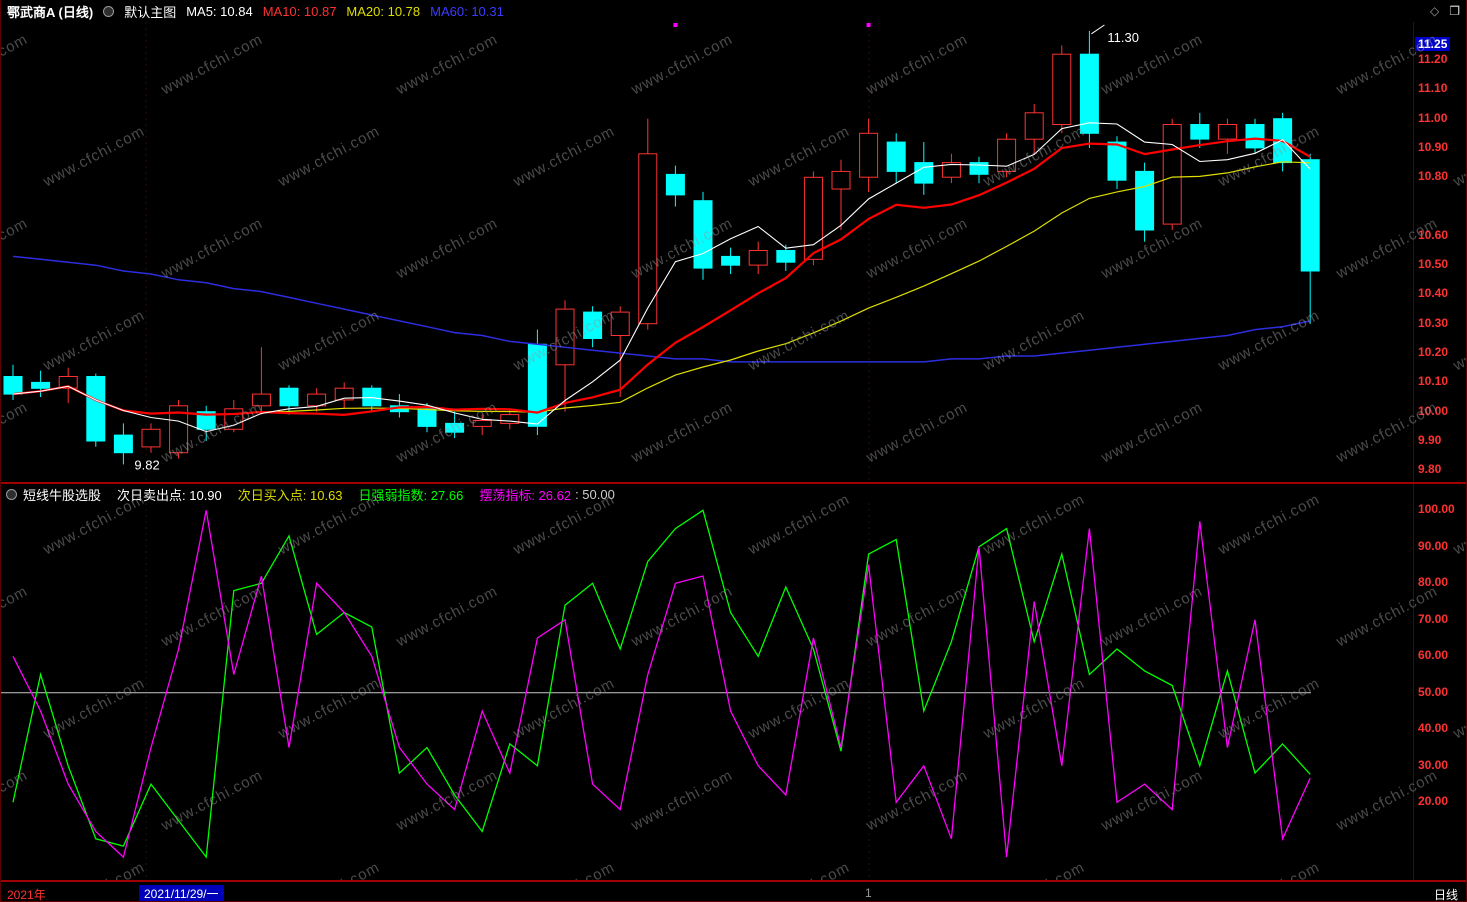  What do you see at coordinates (467, 11) in the screenshot?
I see `ma60-legend: MA60: 10.31` at bounding box center [467, 11].